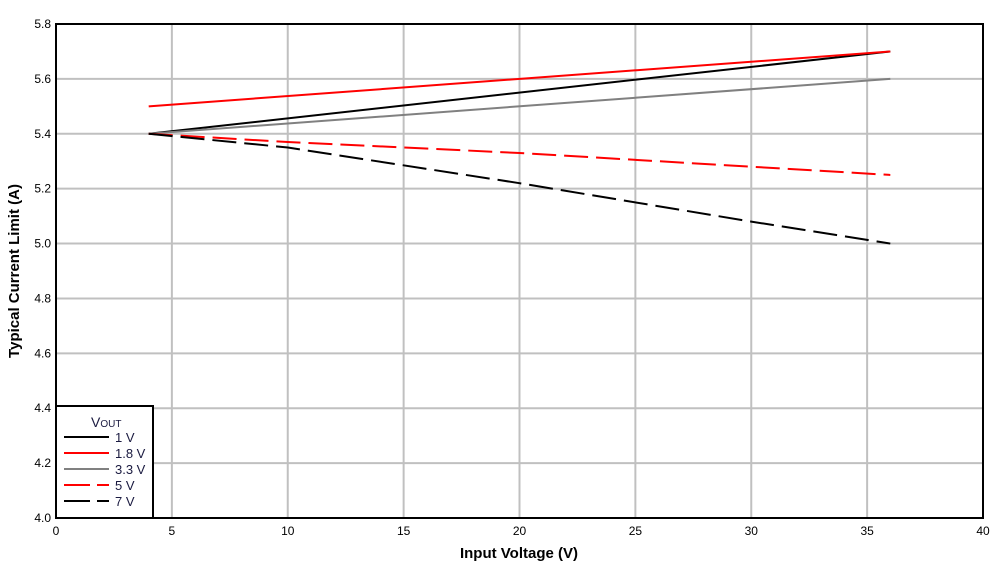 The width and height of the screenshot is (1006, 575). Describe the element at coordinates (130, 453) in the screenshot. I see `legend-label: 1.8 V` at that location.